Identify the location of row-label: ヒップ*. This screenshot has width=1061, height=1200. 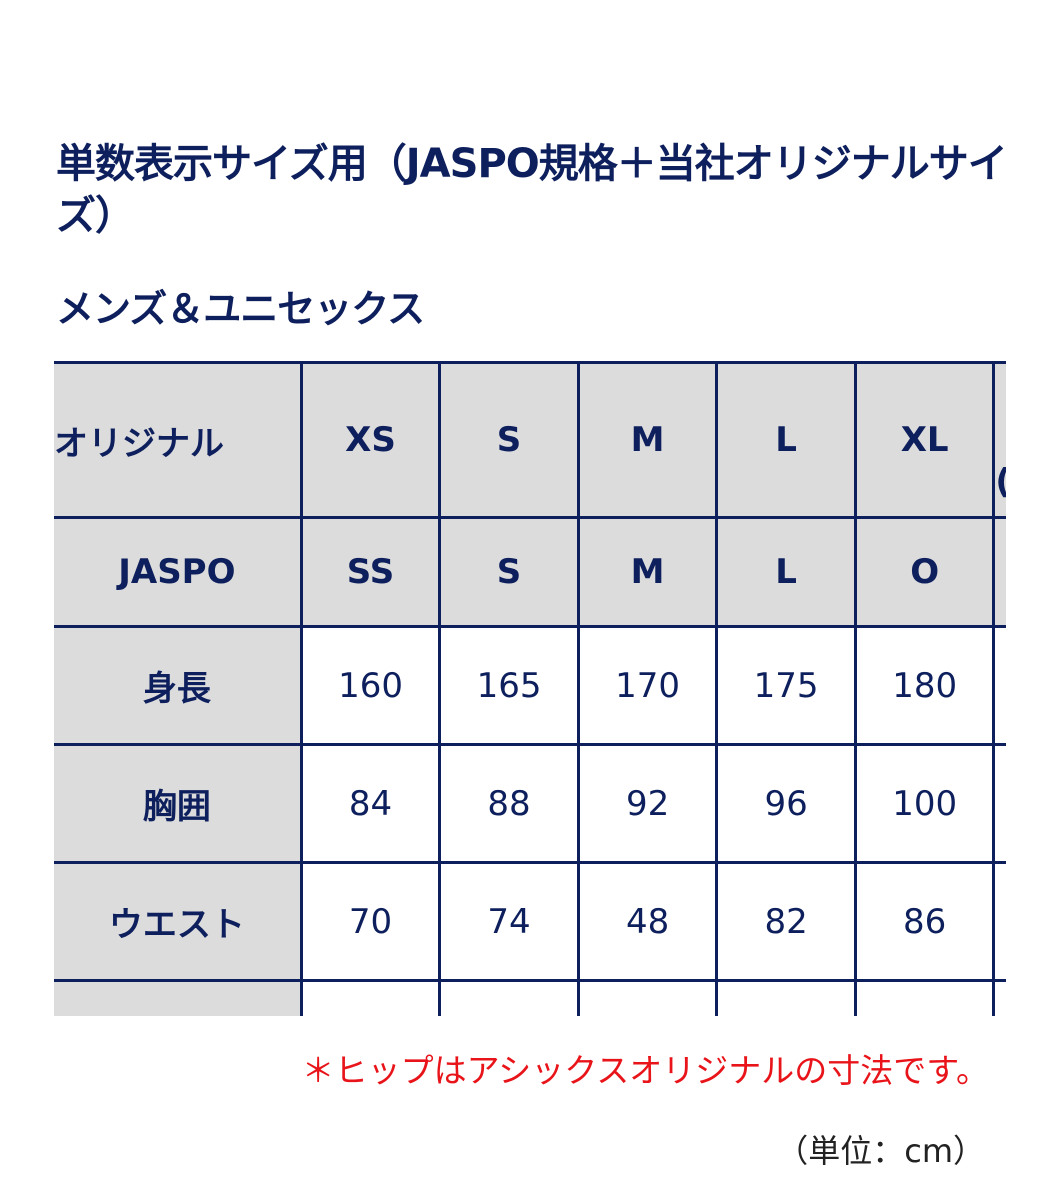
(178, 997).